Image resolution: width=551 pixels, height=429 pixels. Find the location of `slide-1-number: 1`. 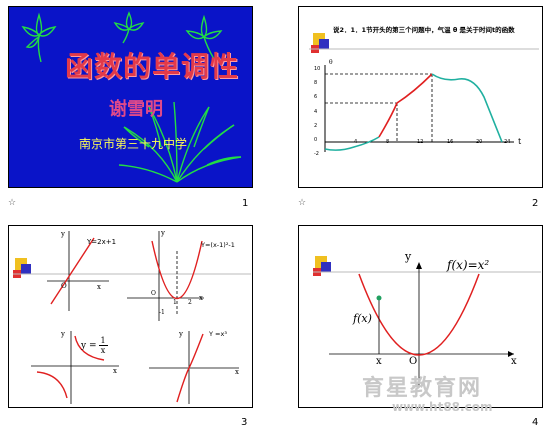

slide-1-number: 1 is located at coordinates (245, 203).